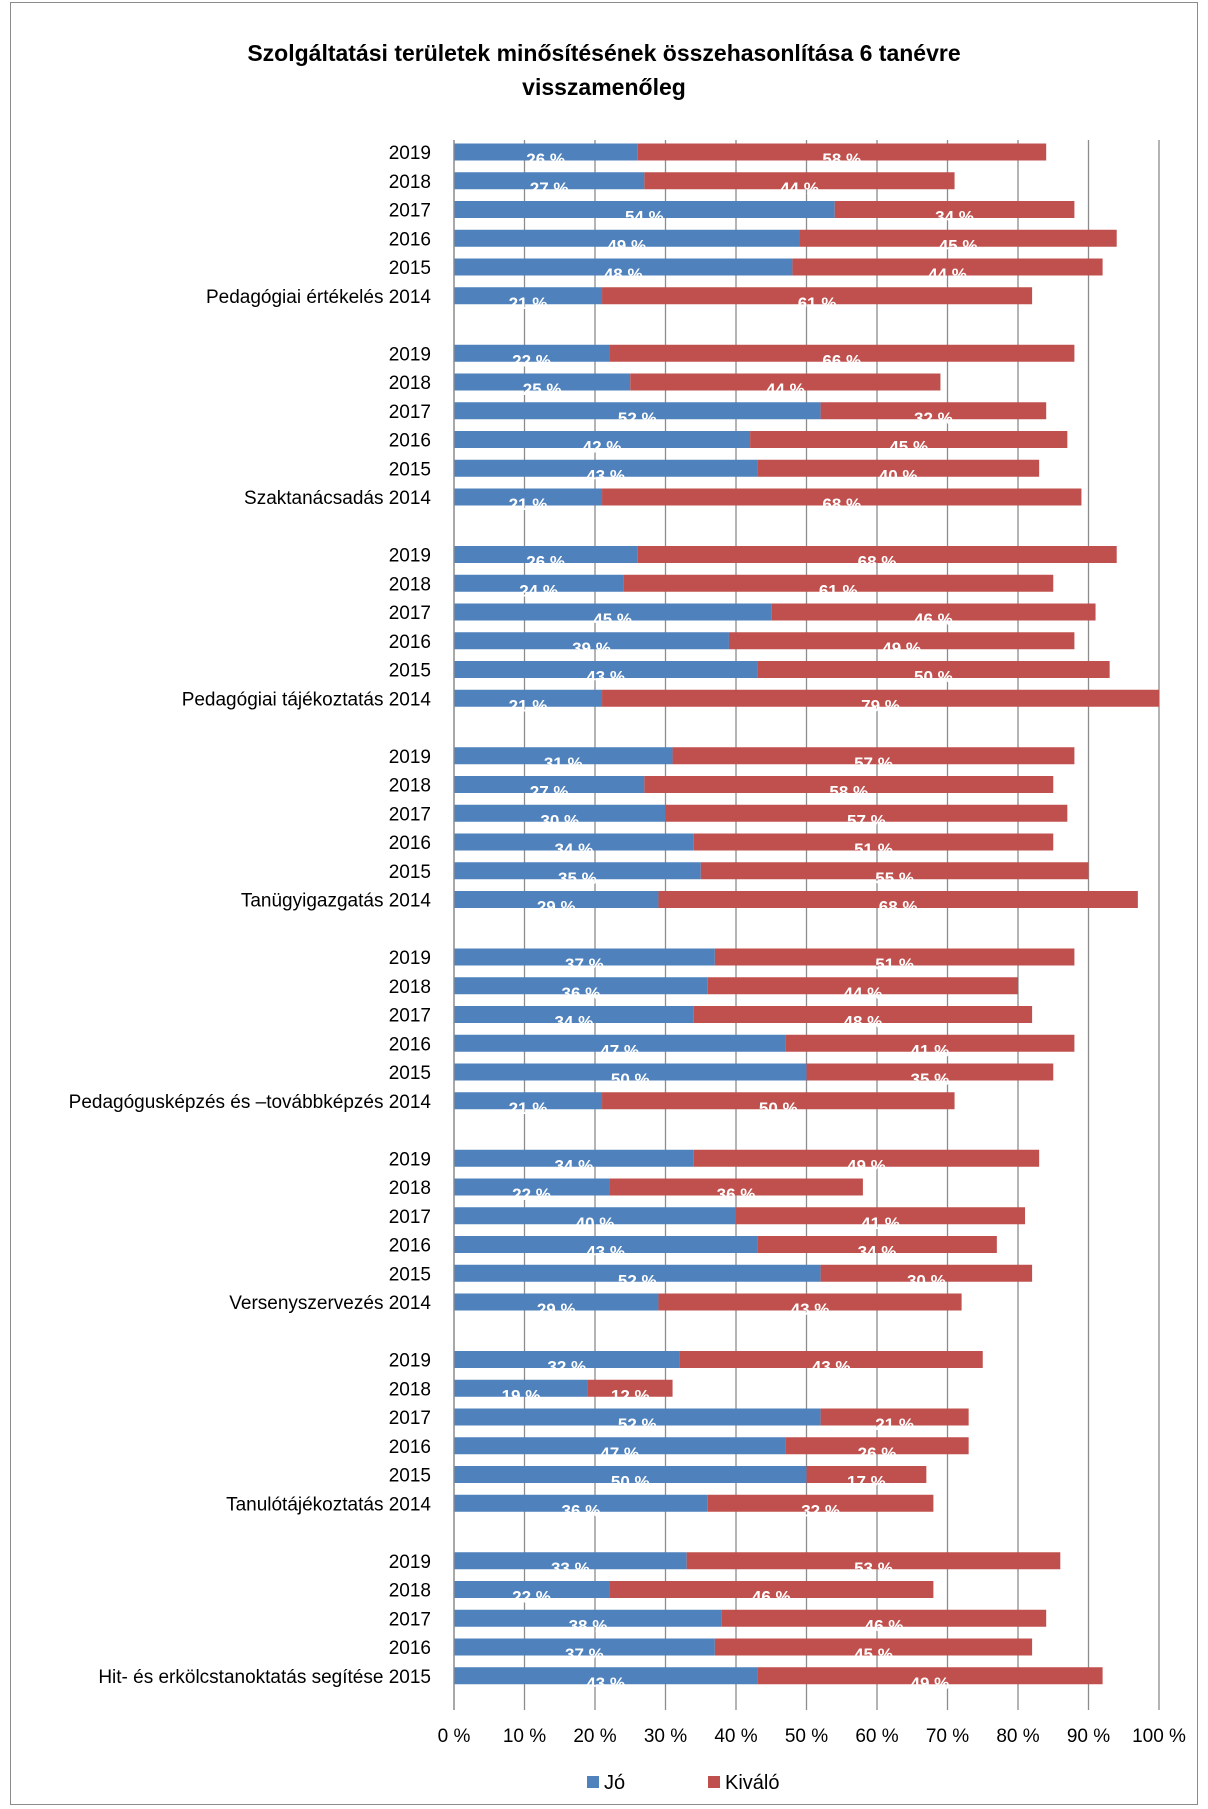 The width and height of the screenshot is (1208, 1809). Describe the element at coordinates (841, 360) in the screenshot. I see `data-label-kivalo: 66 %` at that location.